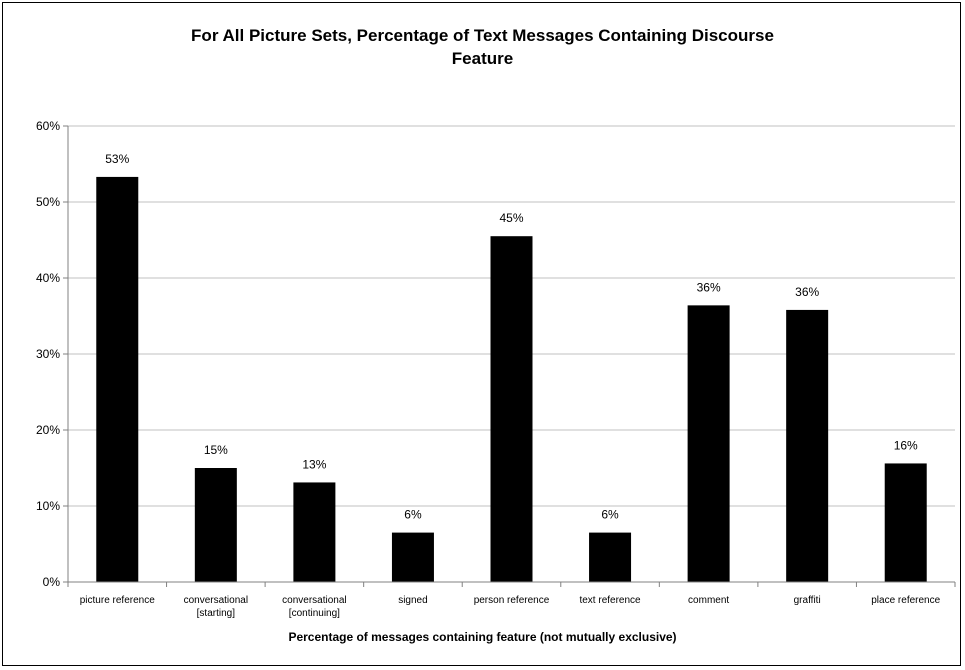 The height and width of the screenshot is (670, 965). I want to click on x-category-label: signed, so click(412, 600).